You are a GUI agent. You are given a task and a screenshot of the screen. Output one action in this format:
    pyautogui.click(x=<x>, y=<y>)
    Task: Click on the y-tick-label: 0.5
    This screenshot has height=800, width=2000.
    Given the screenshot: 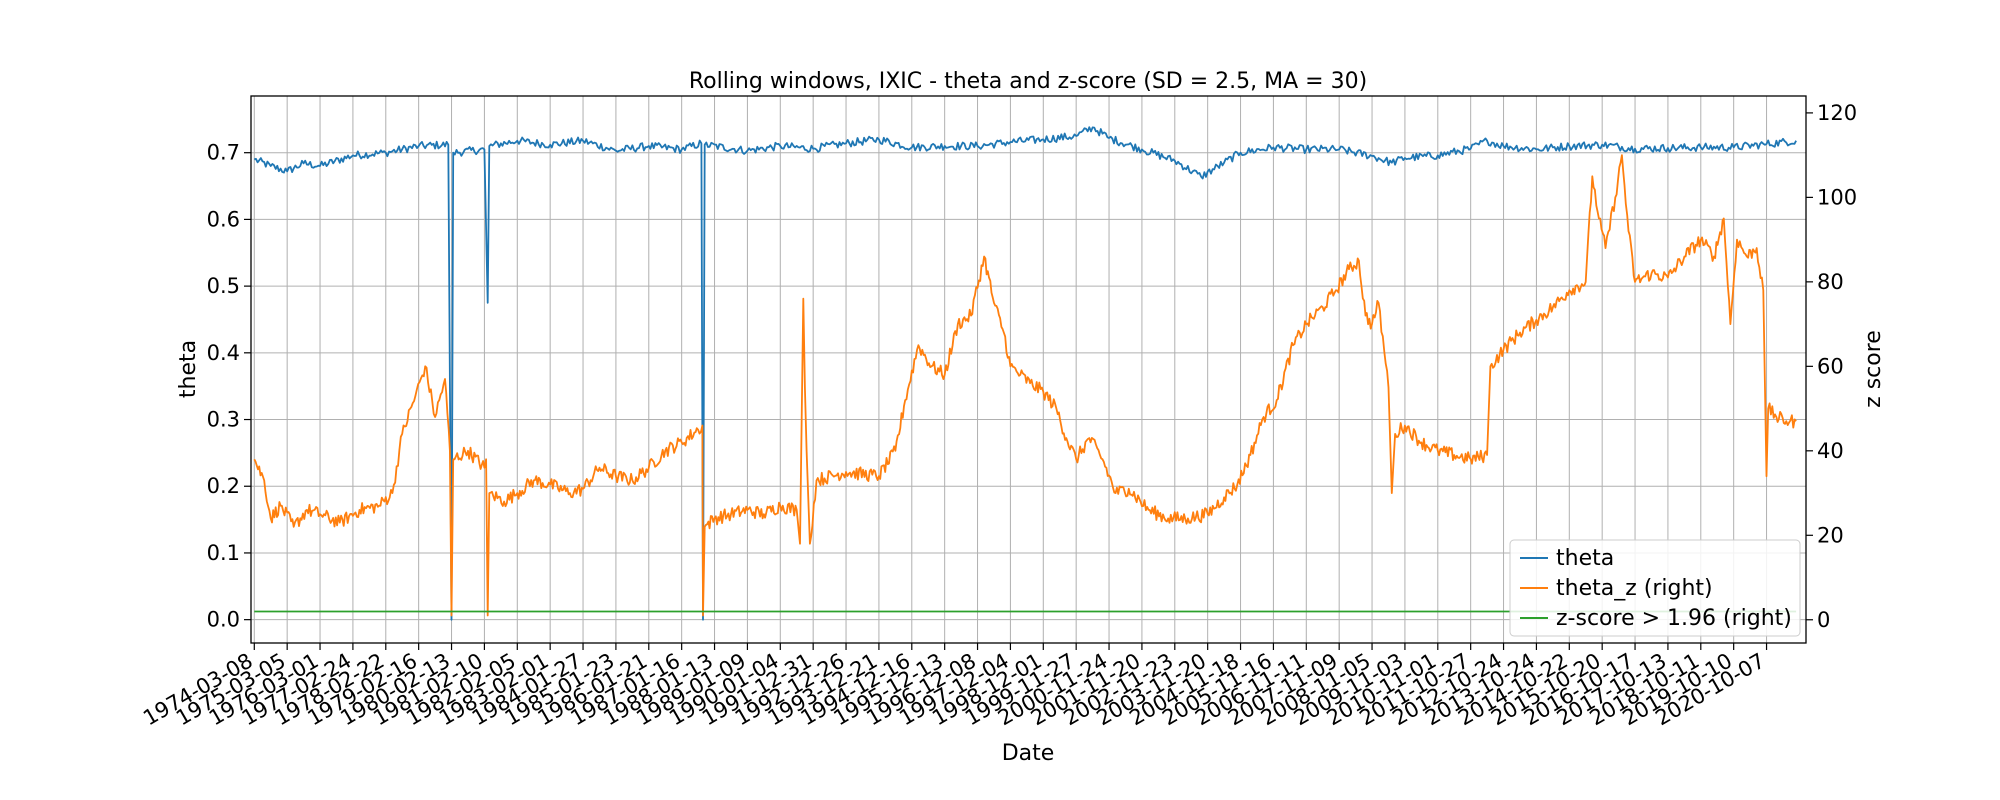 What is the action you would take?
    pyautogui.click(x=223, y=286)
    